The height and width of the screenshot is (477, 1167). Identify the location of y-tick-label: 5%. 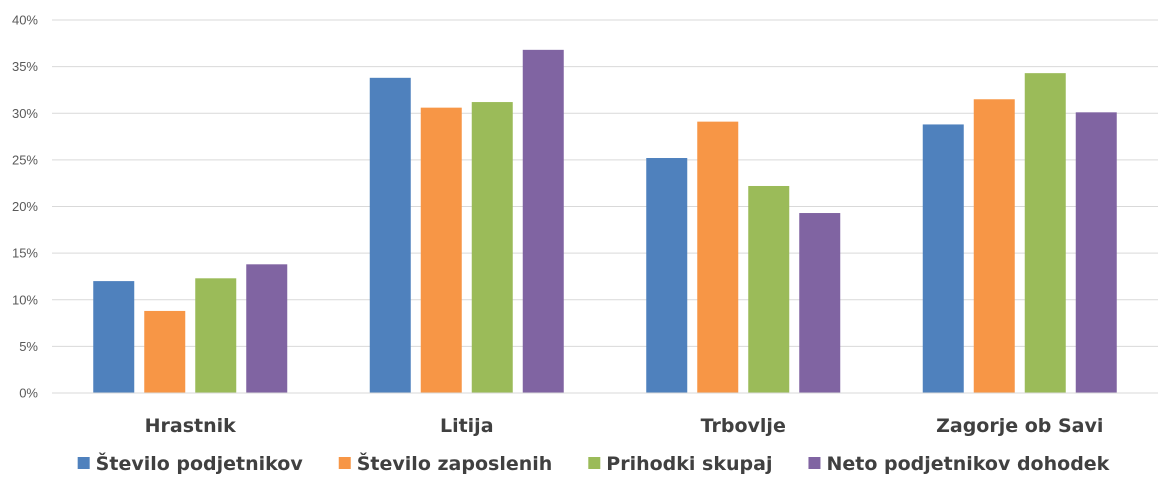
(28, 346).